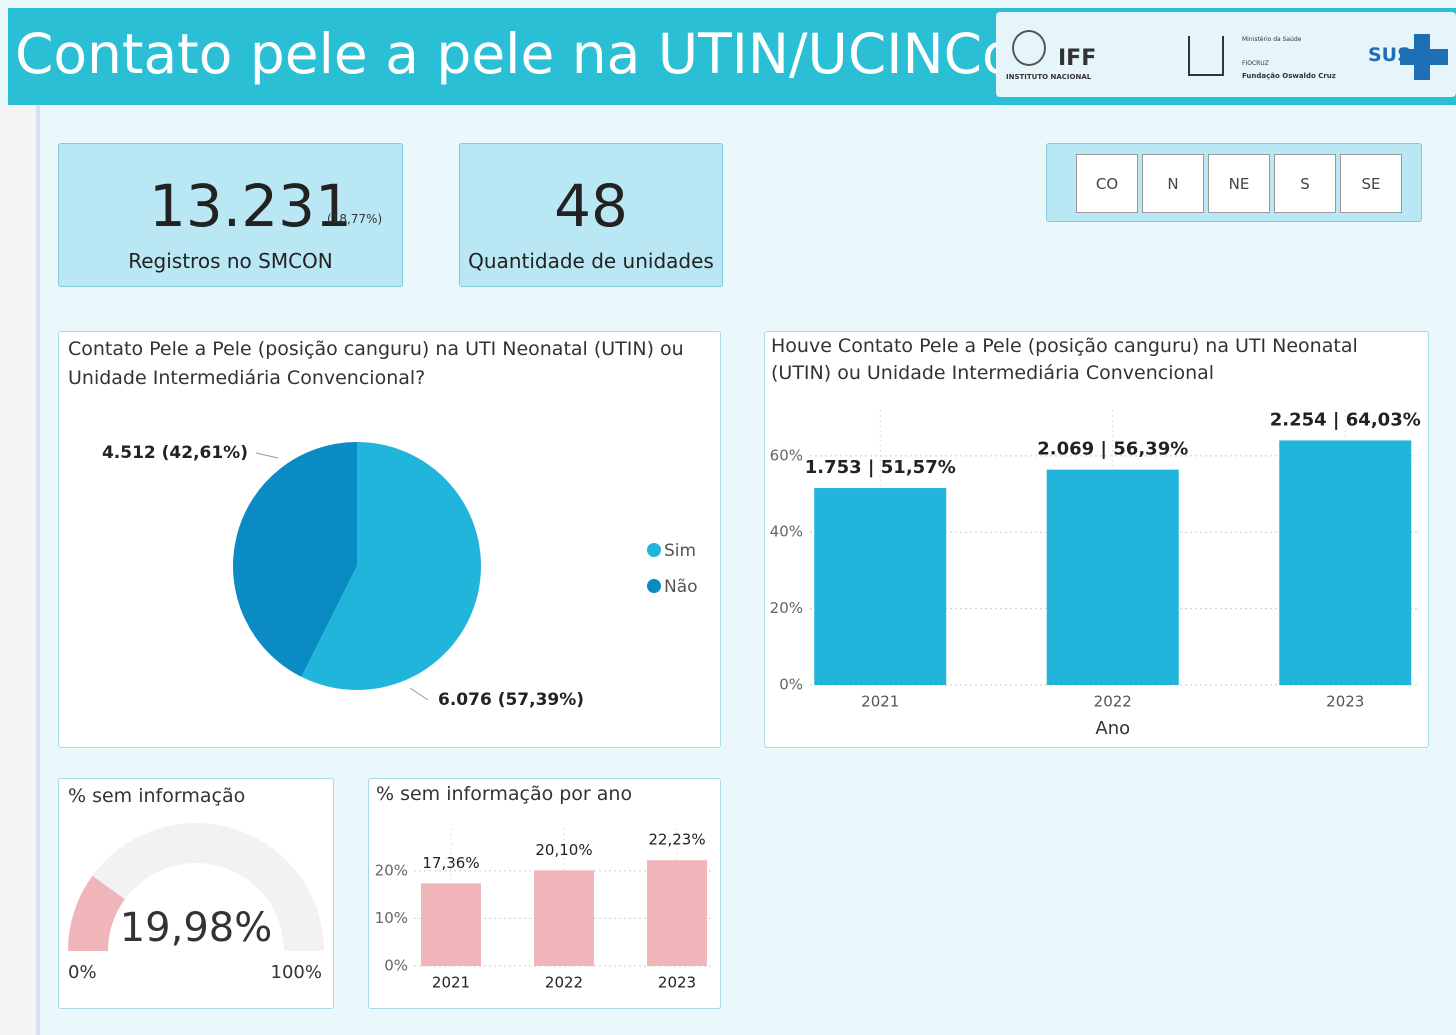 The width and height of the screenshot is (1456, 1035). Describe the element at coordinates (880, 467) in the screenshot. I see `value-label: 1.753 | 51,57%` at that location.